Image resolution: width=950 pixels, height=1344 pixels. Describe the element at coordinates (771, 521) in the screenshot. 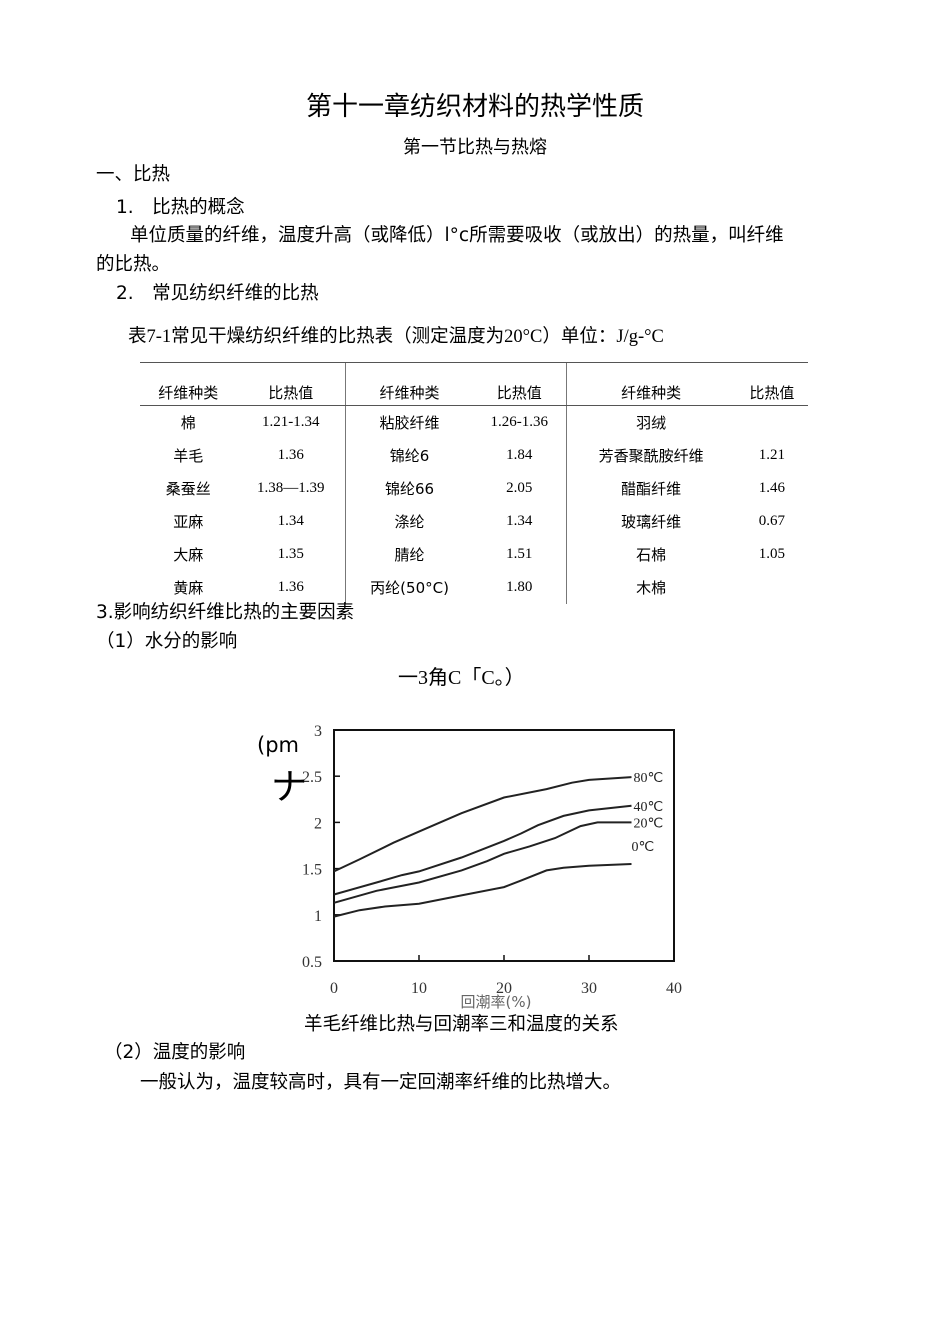

I see `specific-heat-value: 0.67` at that location.